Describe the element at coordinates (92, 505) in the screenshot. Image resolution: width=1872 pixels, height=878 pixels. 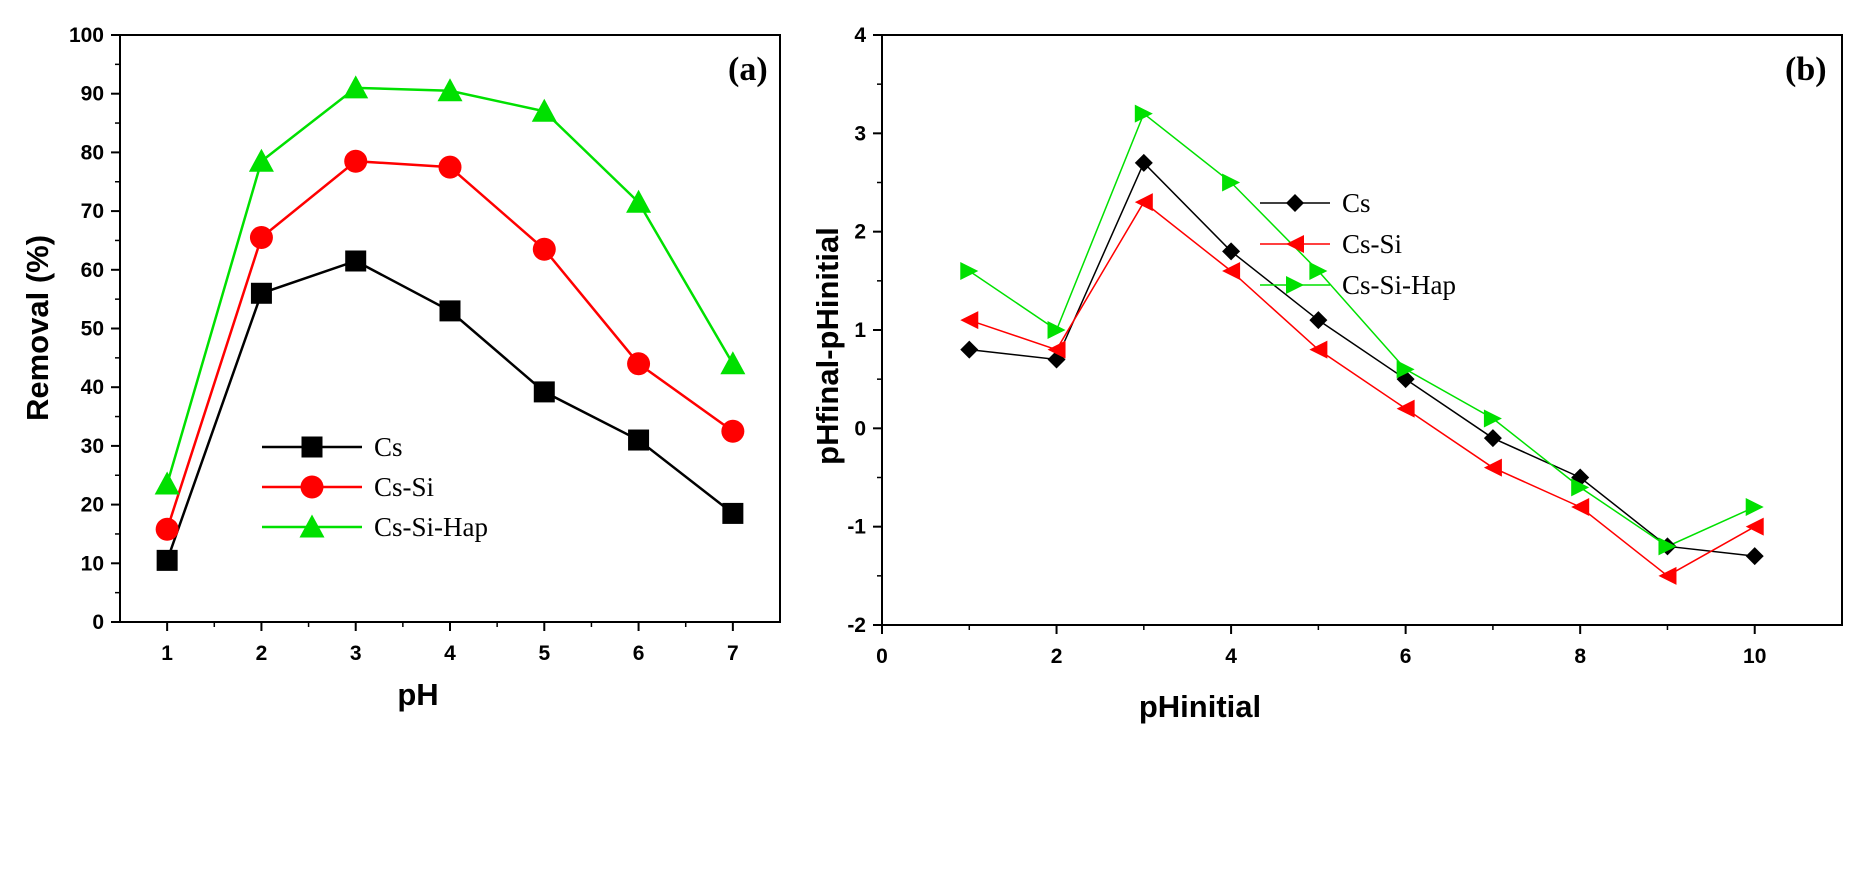
I see `y-tick-label: 20` at that location.